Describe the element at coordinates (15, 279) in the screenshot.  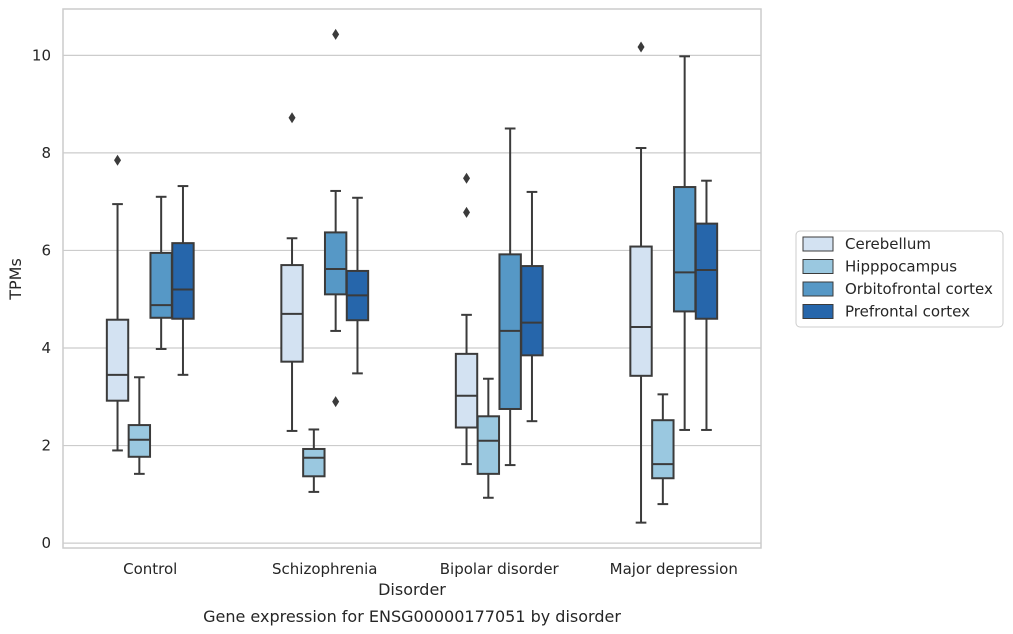
I see `y-axis-label: TPMs` at that location.